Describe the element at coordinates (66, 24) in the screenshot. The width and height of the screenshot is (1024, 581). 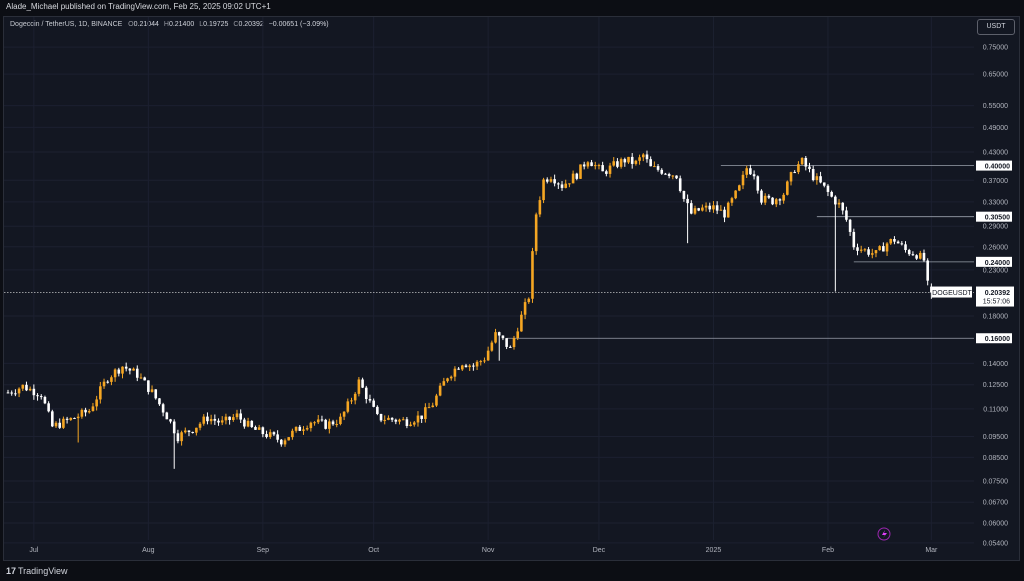
I see `symbol-name: Dogecoin / TetherUS, 1D, BINANCE` at that location.